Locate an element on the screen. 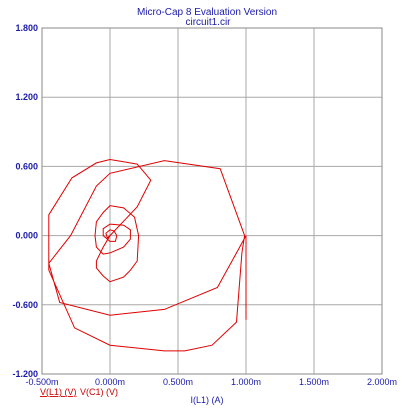 This screenshot has height=417, width=416. y-tick-label: 1.200 is located at coordinates (26, 97).